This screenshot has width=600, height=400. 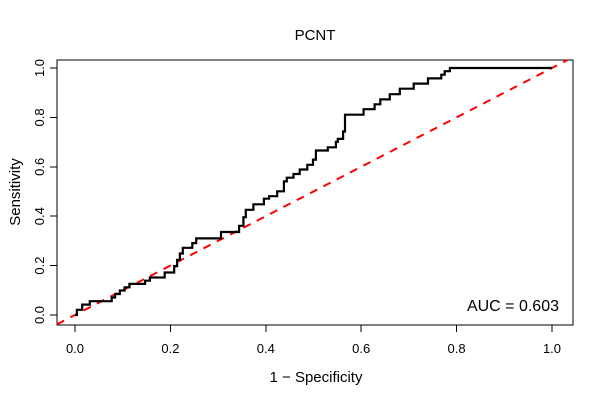 I want to click on y-tick-label: 0.8, so click(x=39, y=117).